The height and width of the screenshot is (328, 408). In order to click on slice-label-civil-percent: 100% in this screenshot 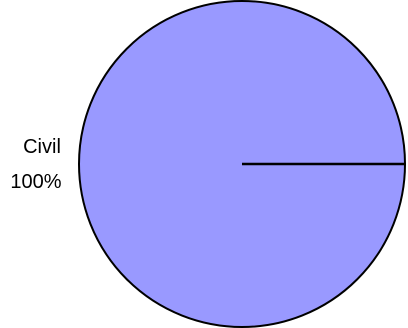, I will do `click(35, 182)`.